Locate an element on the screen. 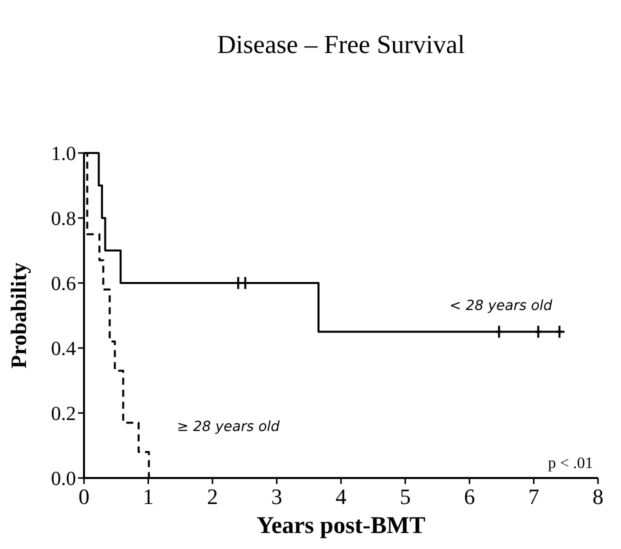 The image size is (621, 549). y-tick-label: 0.2 is located at coordinates (63, 414).